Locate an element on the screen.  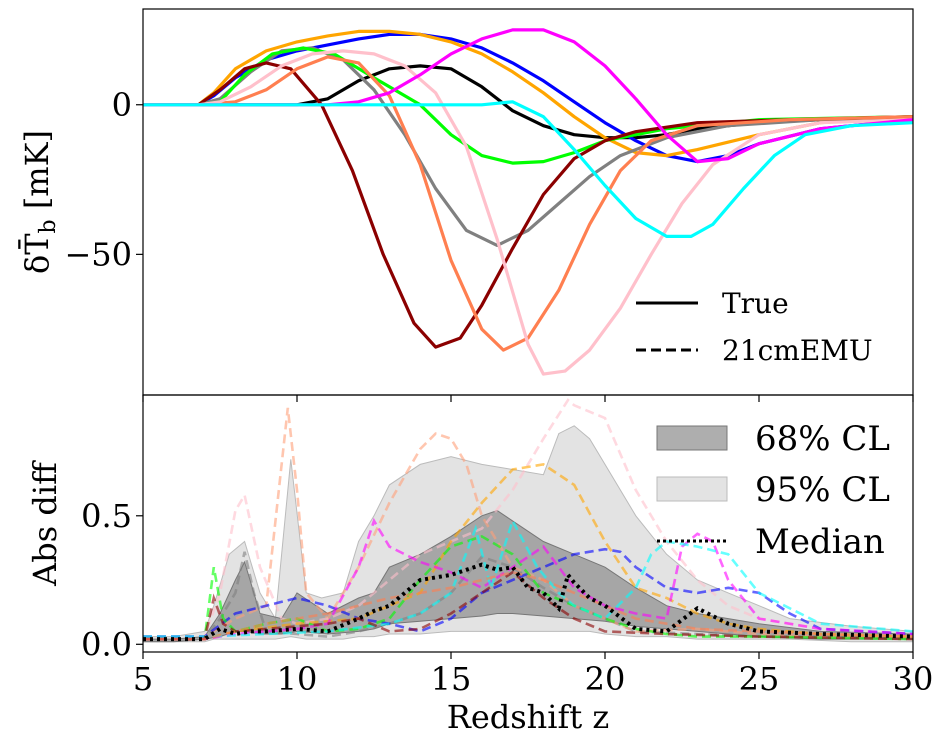
x-axis-label: Redshift z is located at coordinates (528, 717).